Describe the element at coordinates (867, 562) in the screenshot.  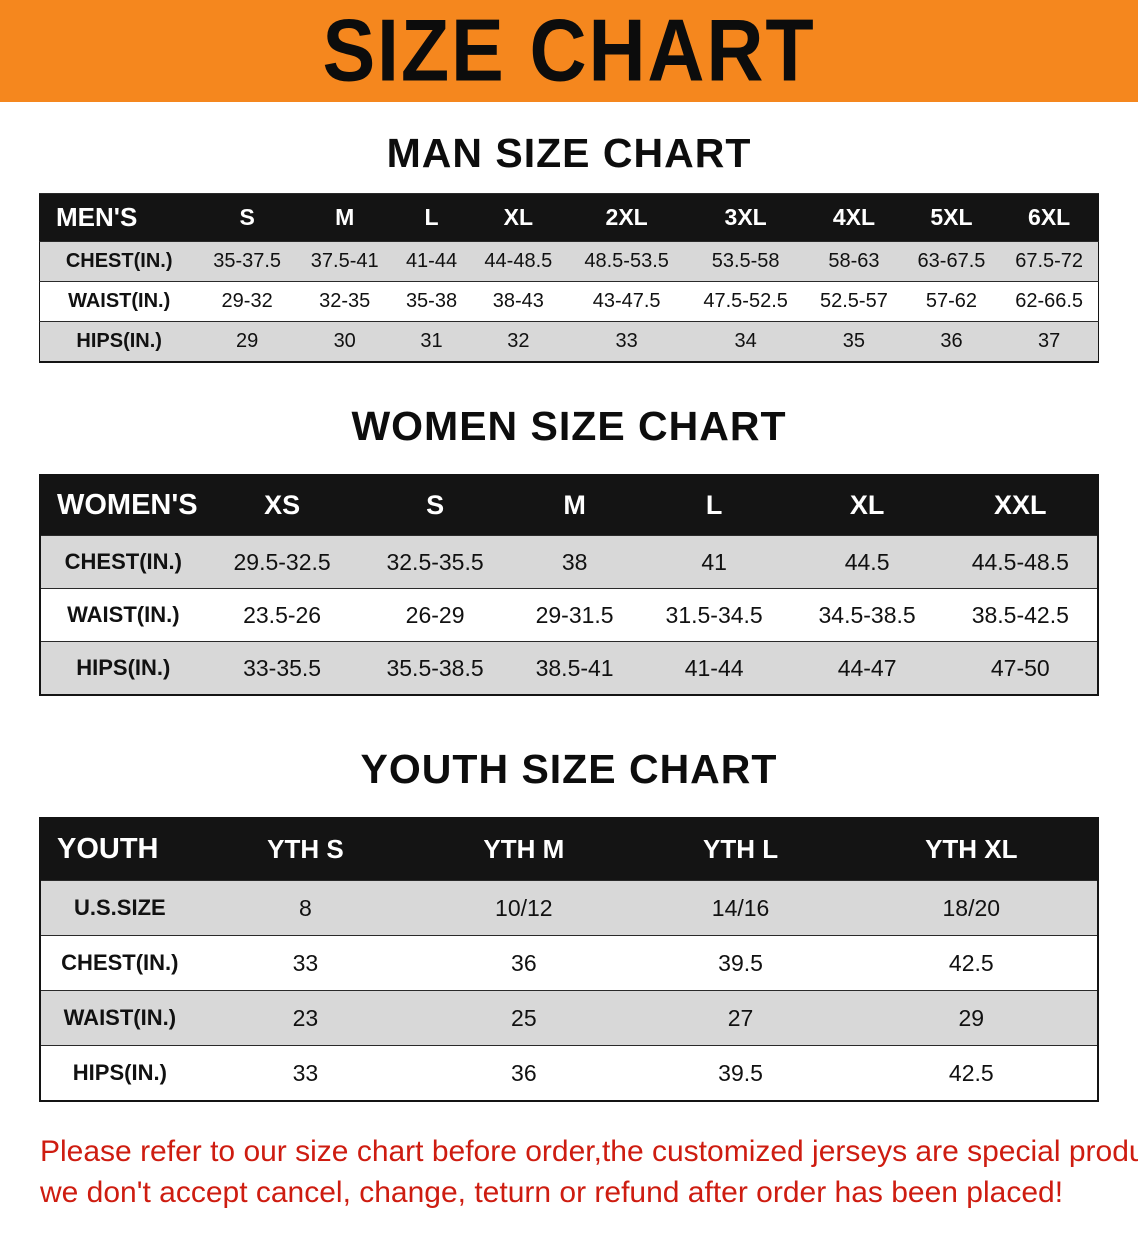
I see `size-value-cell: 44.5` at that location.